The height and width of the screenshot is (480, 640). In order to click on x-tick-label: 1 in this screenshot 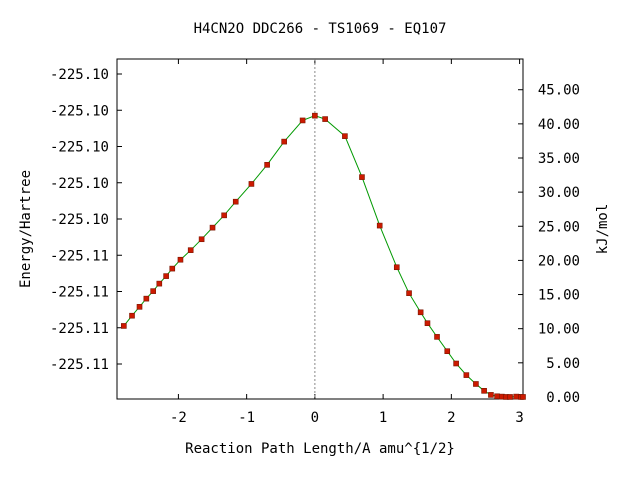, I will do `click(383, 418)`.